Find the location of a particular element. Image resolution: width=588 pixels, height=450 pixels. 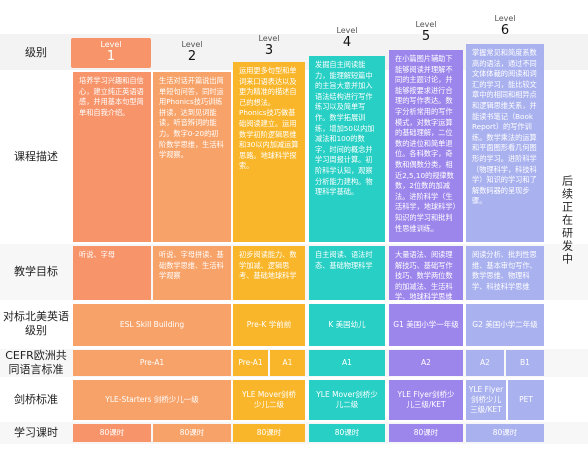

side-note-text: 后续正在研发中 is located at coordinates (567, 220).